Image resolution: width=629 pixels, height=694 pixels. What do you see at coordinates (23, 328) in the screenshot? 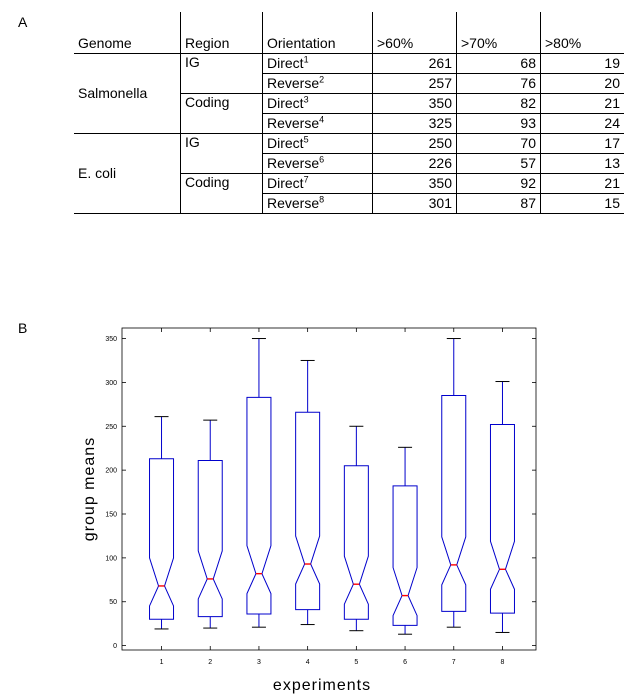
I see `panel-b-label: B` at bounding box center [23, 328].